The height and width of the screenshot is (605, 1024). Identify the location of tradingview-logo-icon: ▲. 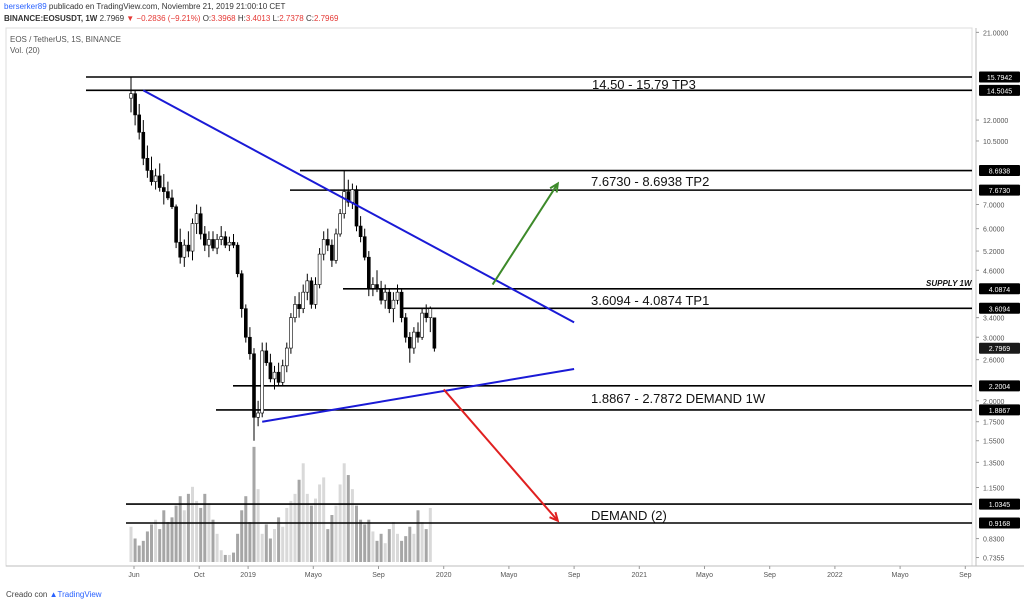
(53, 594).